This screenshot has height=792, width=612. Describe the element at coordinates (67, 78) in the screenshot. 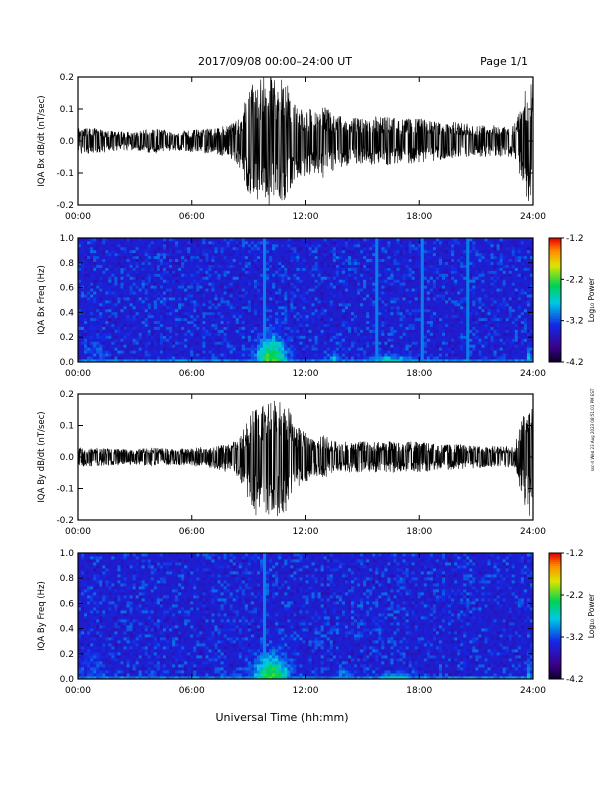

I see `y-tick-label: 0.2` at that location.